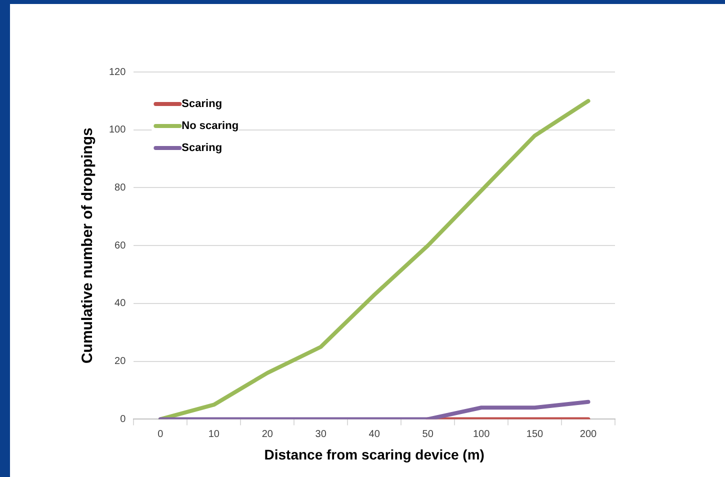 This screenshot has width=725, height=477. I want to click on legend-label: No scaring, so click(210, 126).